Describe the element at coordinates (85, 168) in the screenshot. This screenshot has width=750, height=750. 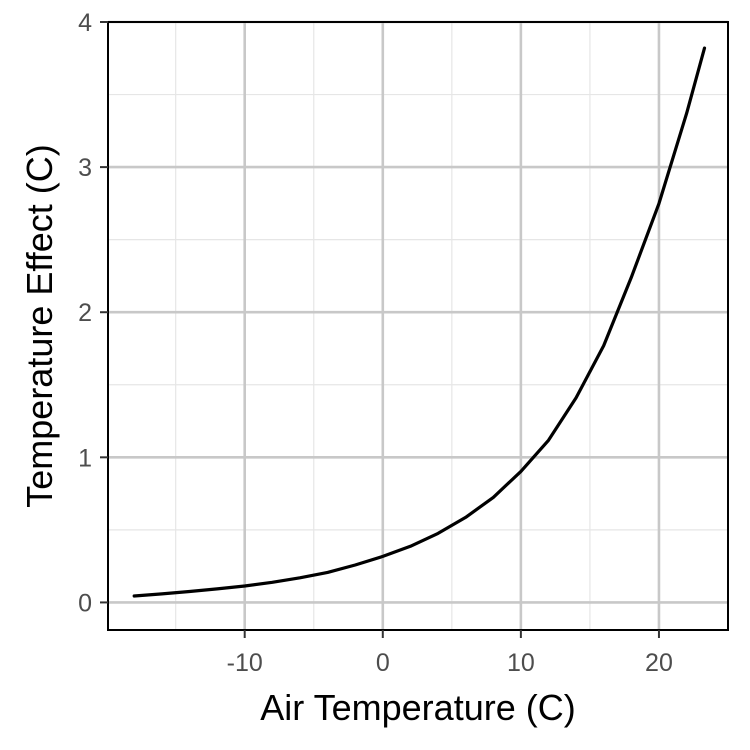
I see `y-tick-label: 3` at that location.